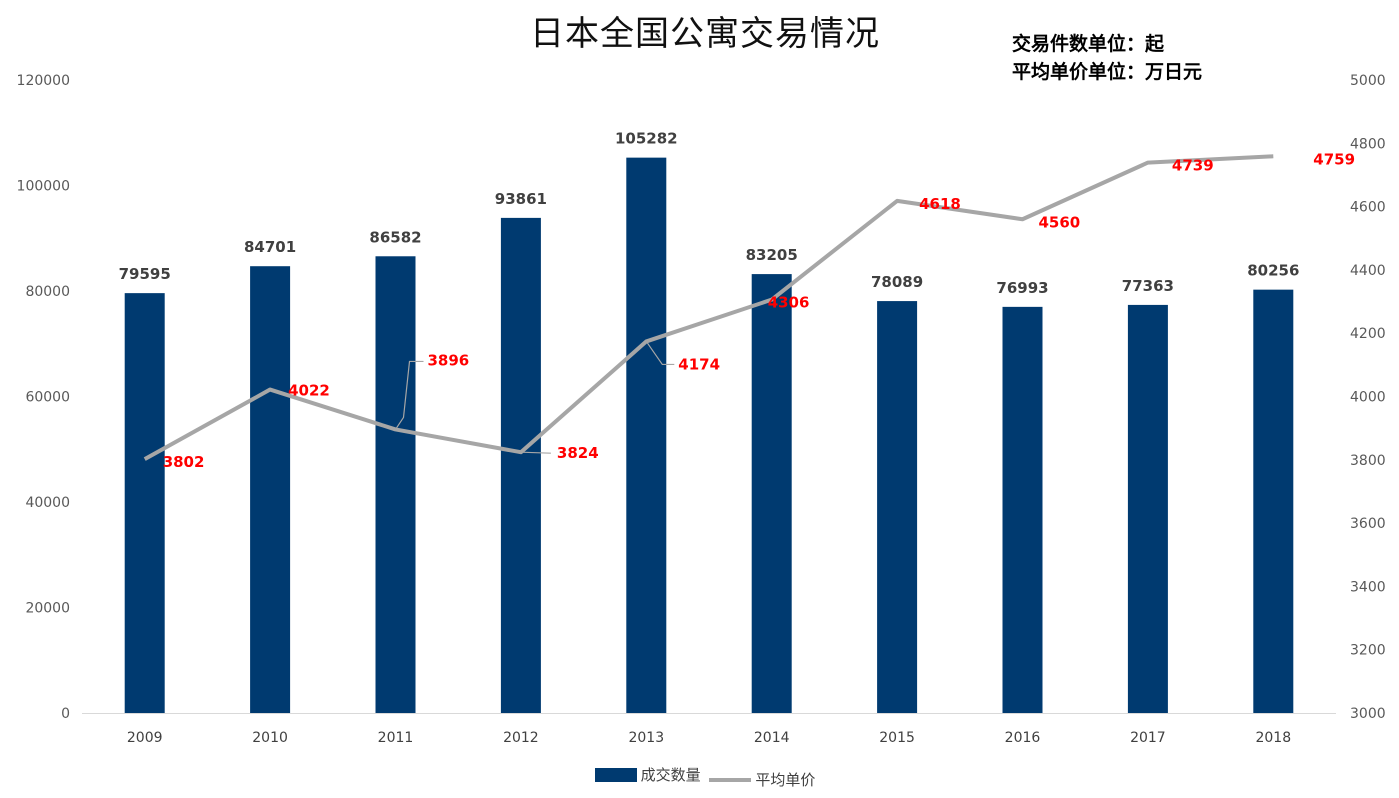 This screenshot has width=1399, height=798. I want to click on y-right-tick-label: 4600, so click(1368, 208).